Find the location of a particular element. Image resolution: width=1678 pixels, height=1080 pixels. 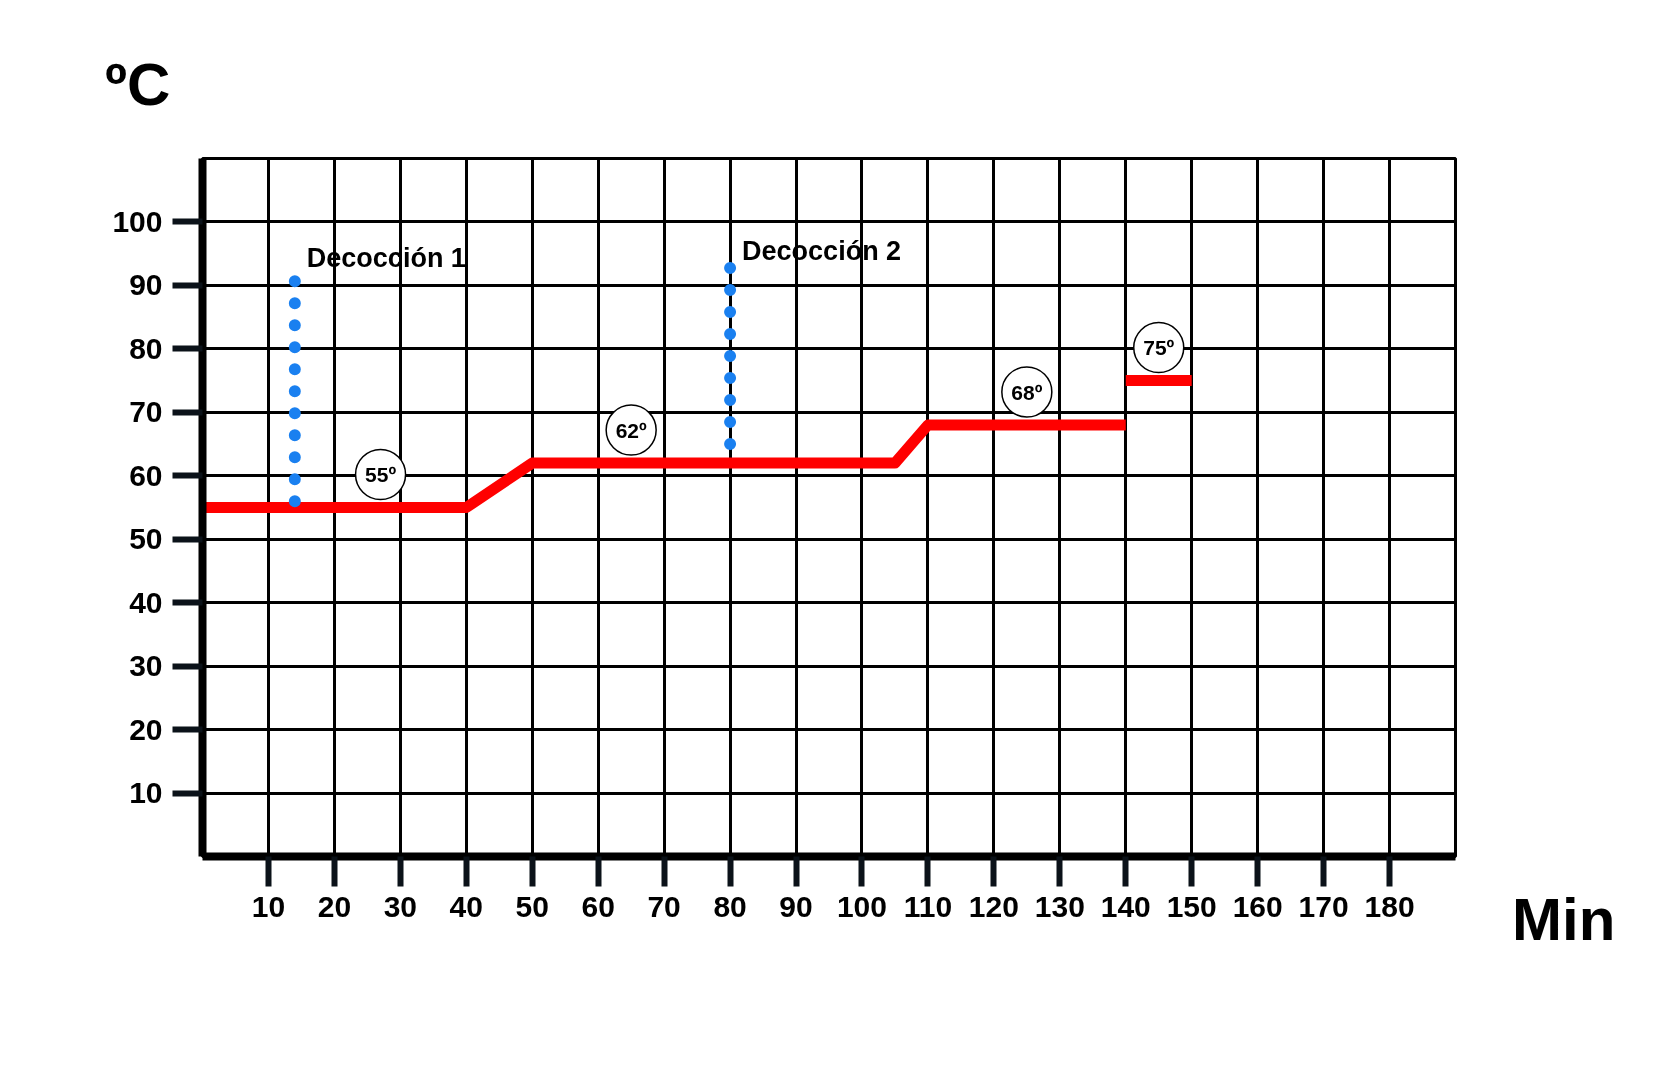

y-tick-label: 30 is located at coordinates (146, 666).